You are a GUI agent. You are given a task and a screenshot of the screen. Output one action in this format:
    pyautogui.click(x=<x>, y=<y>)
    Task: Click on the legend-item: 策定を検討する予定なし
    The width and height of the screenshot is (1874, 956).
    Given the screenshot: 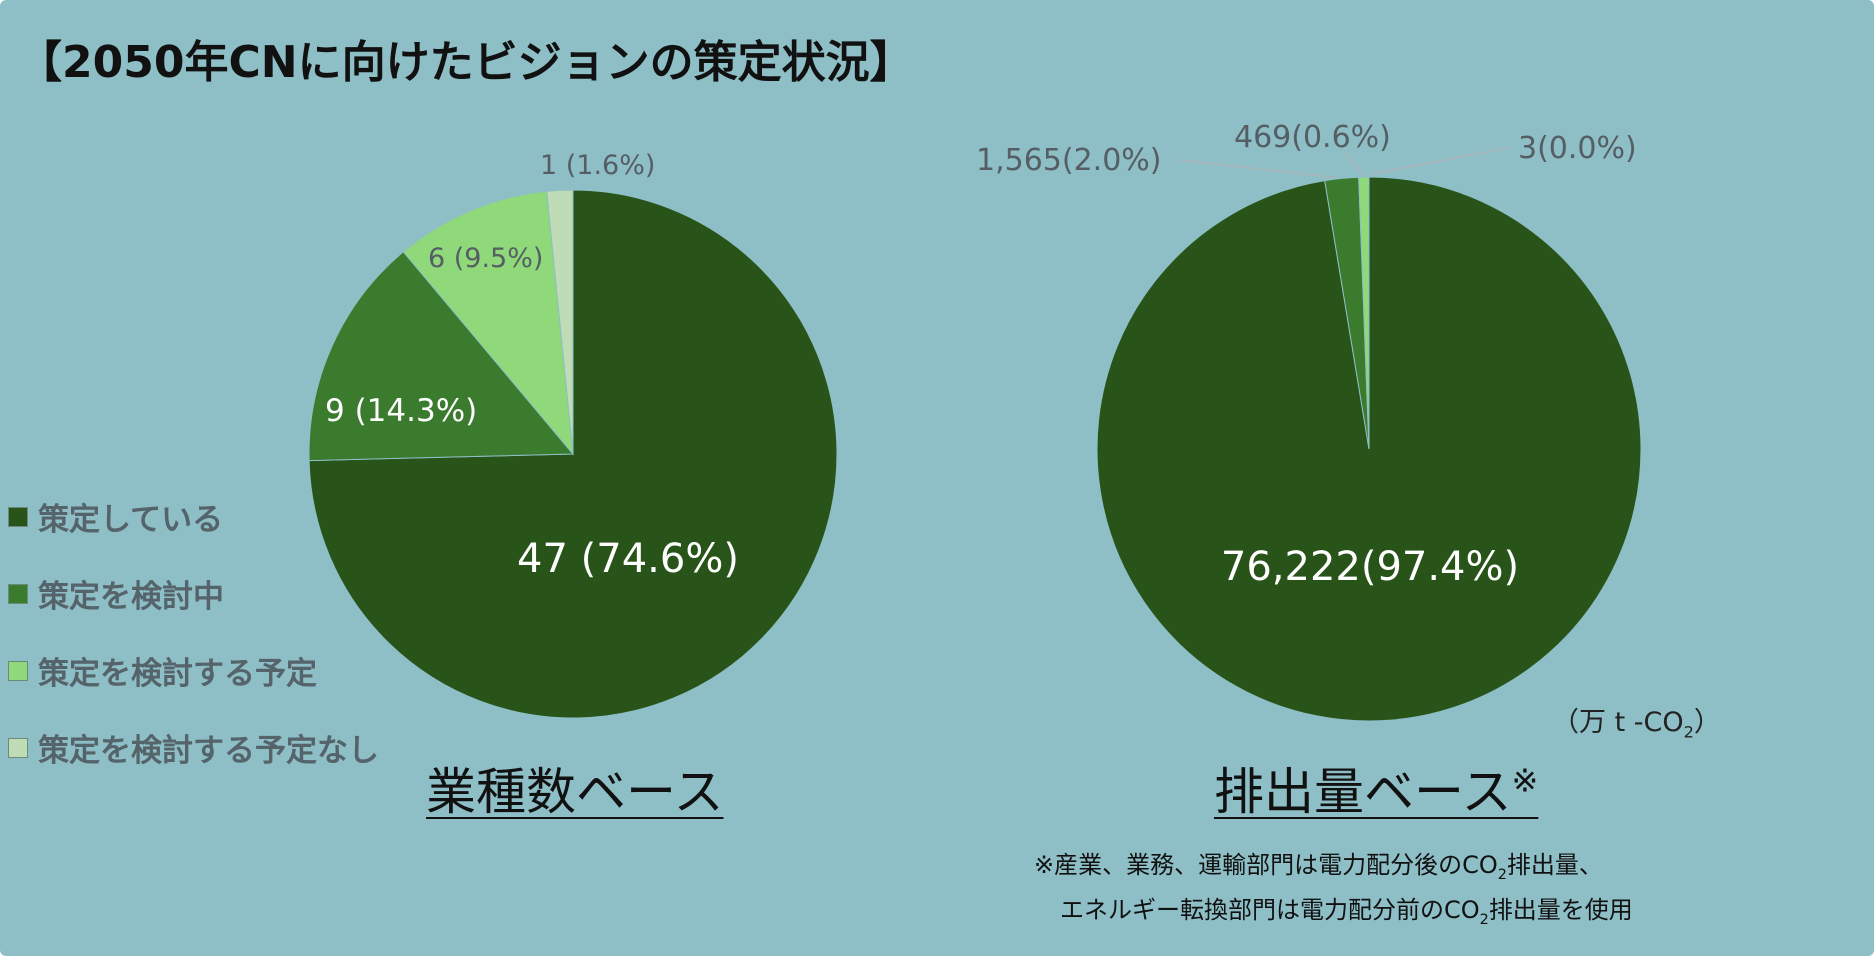 What is the action you would take?
    pyautogui.click(x=193, y=747)
    